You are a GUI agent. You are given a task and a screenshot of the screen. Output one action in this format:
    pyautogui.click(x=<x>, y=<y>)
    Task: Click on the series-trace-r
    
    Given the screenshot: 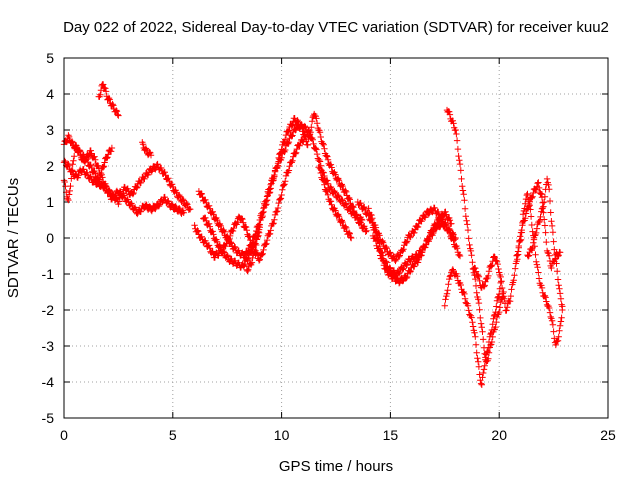 What is the action you would take?
    pyautogui.click(x=545, y=242)
    